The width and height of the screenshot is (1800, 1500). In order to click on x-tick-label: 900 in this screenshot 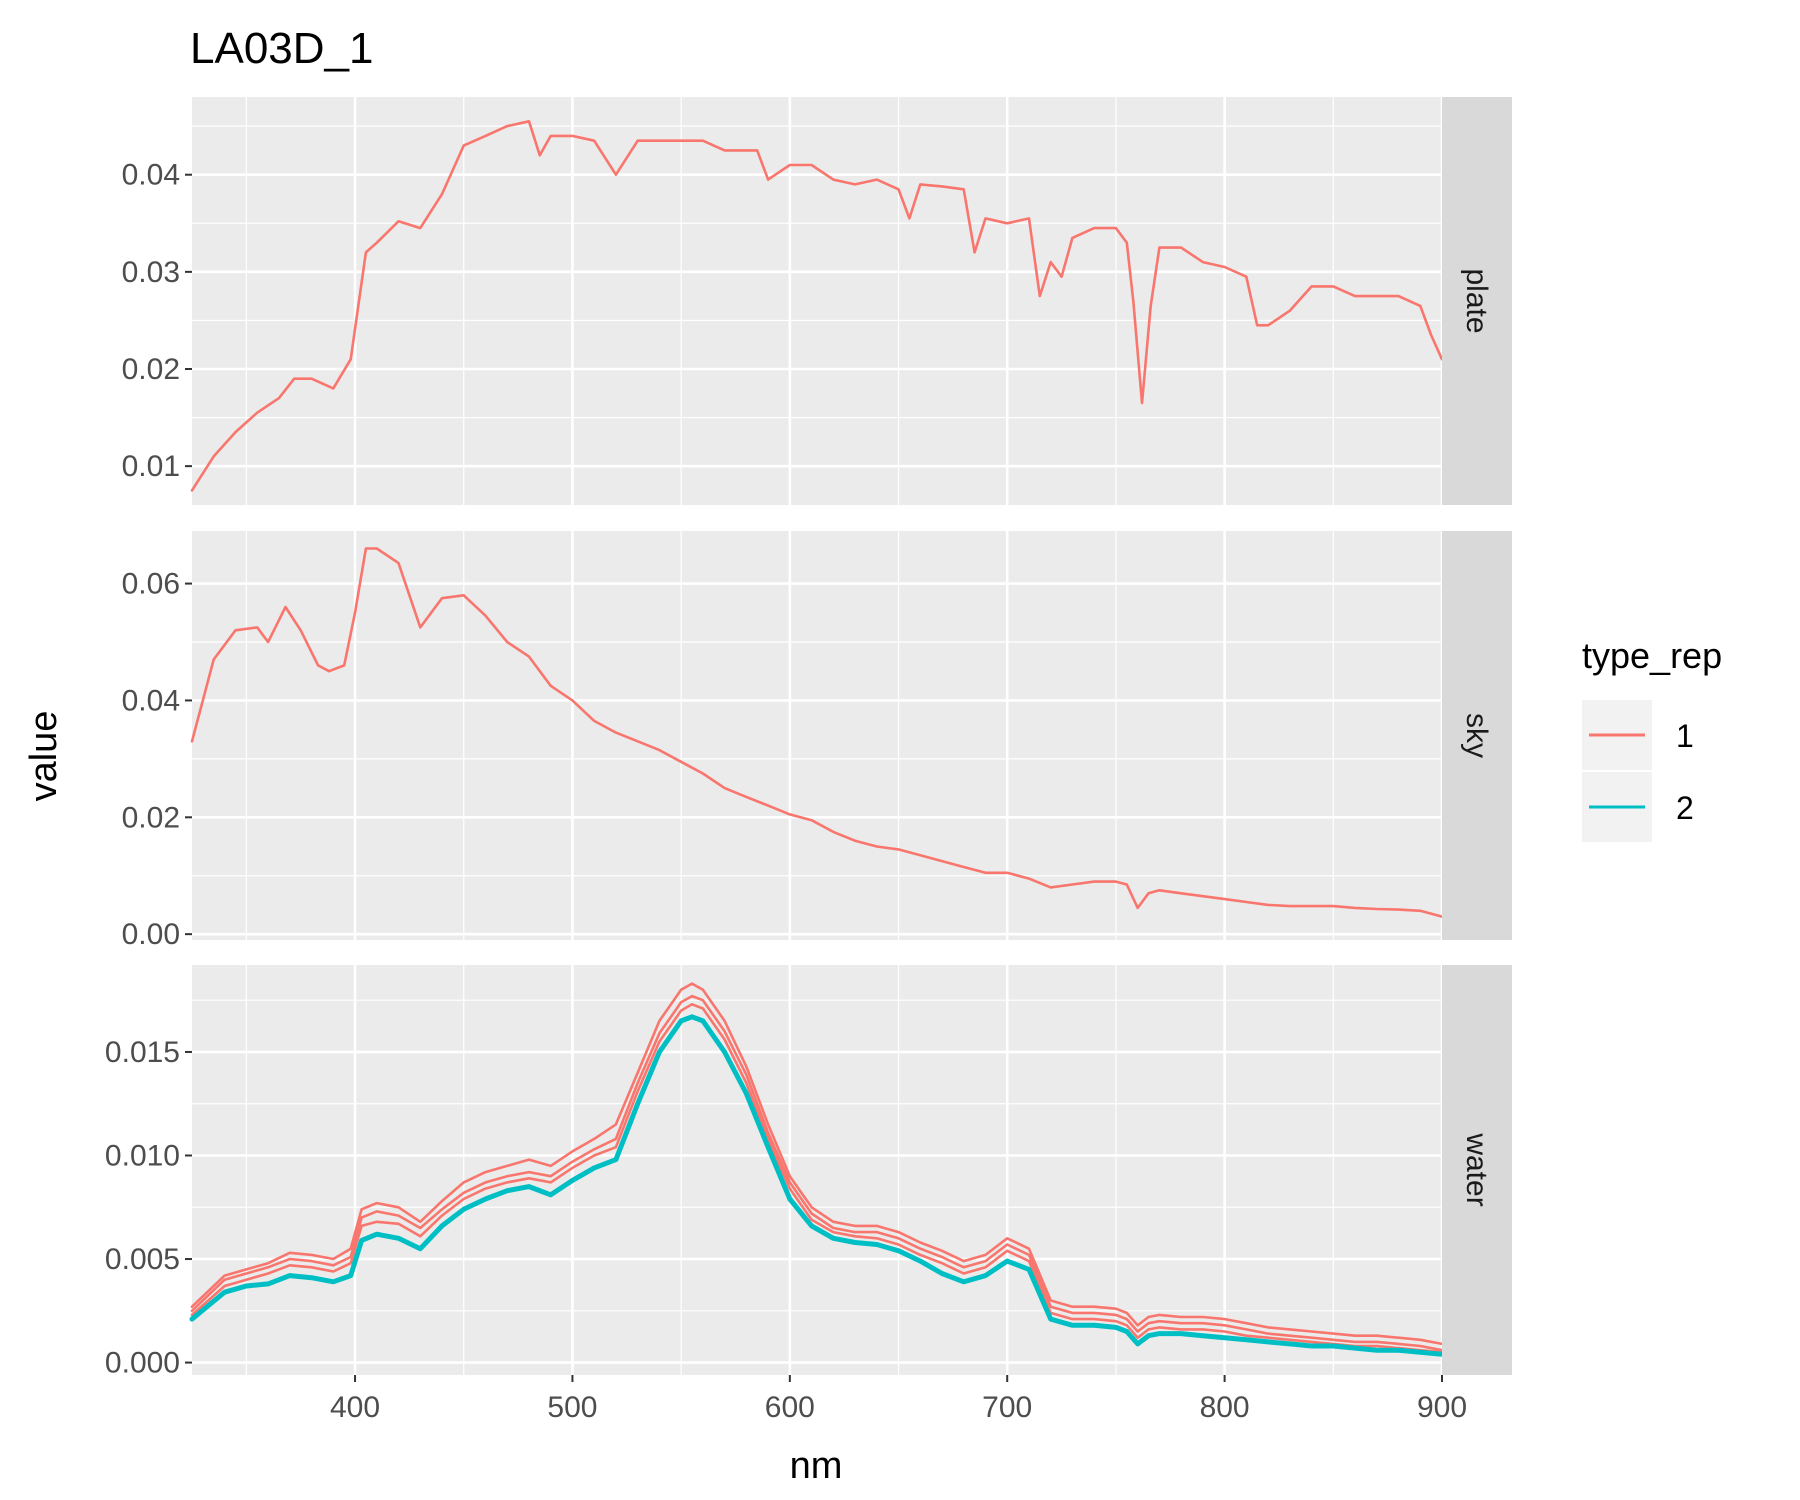, I will do `click(1442, 1407)`.